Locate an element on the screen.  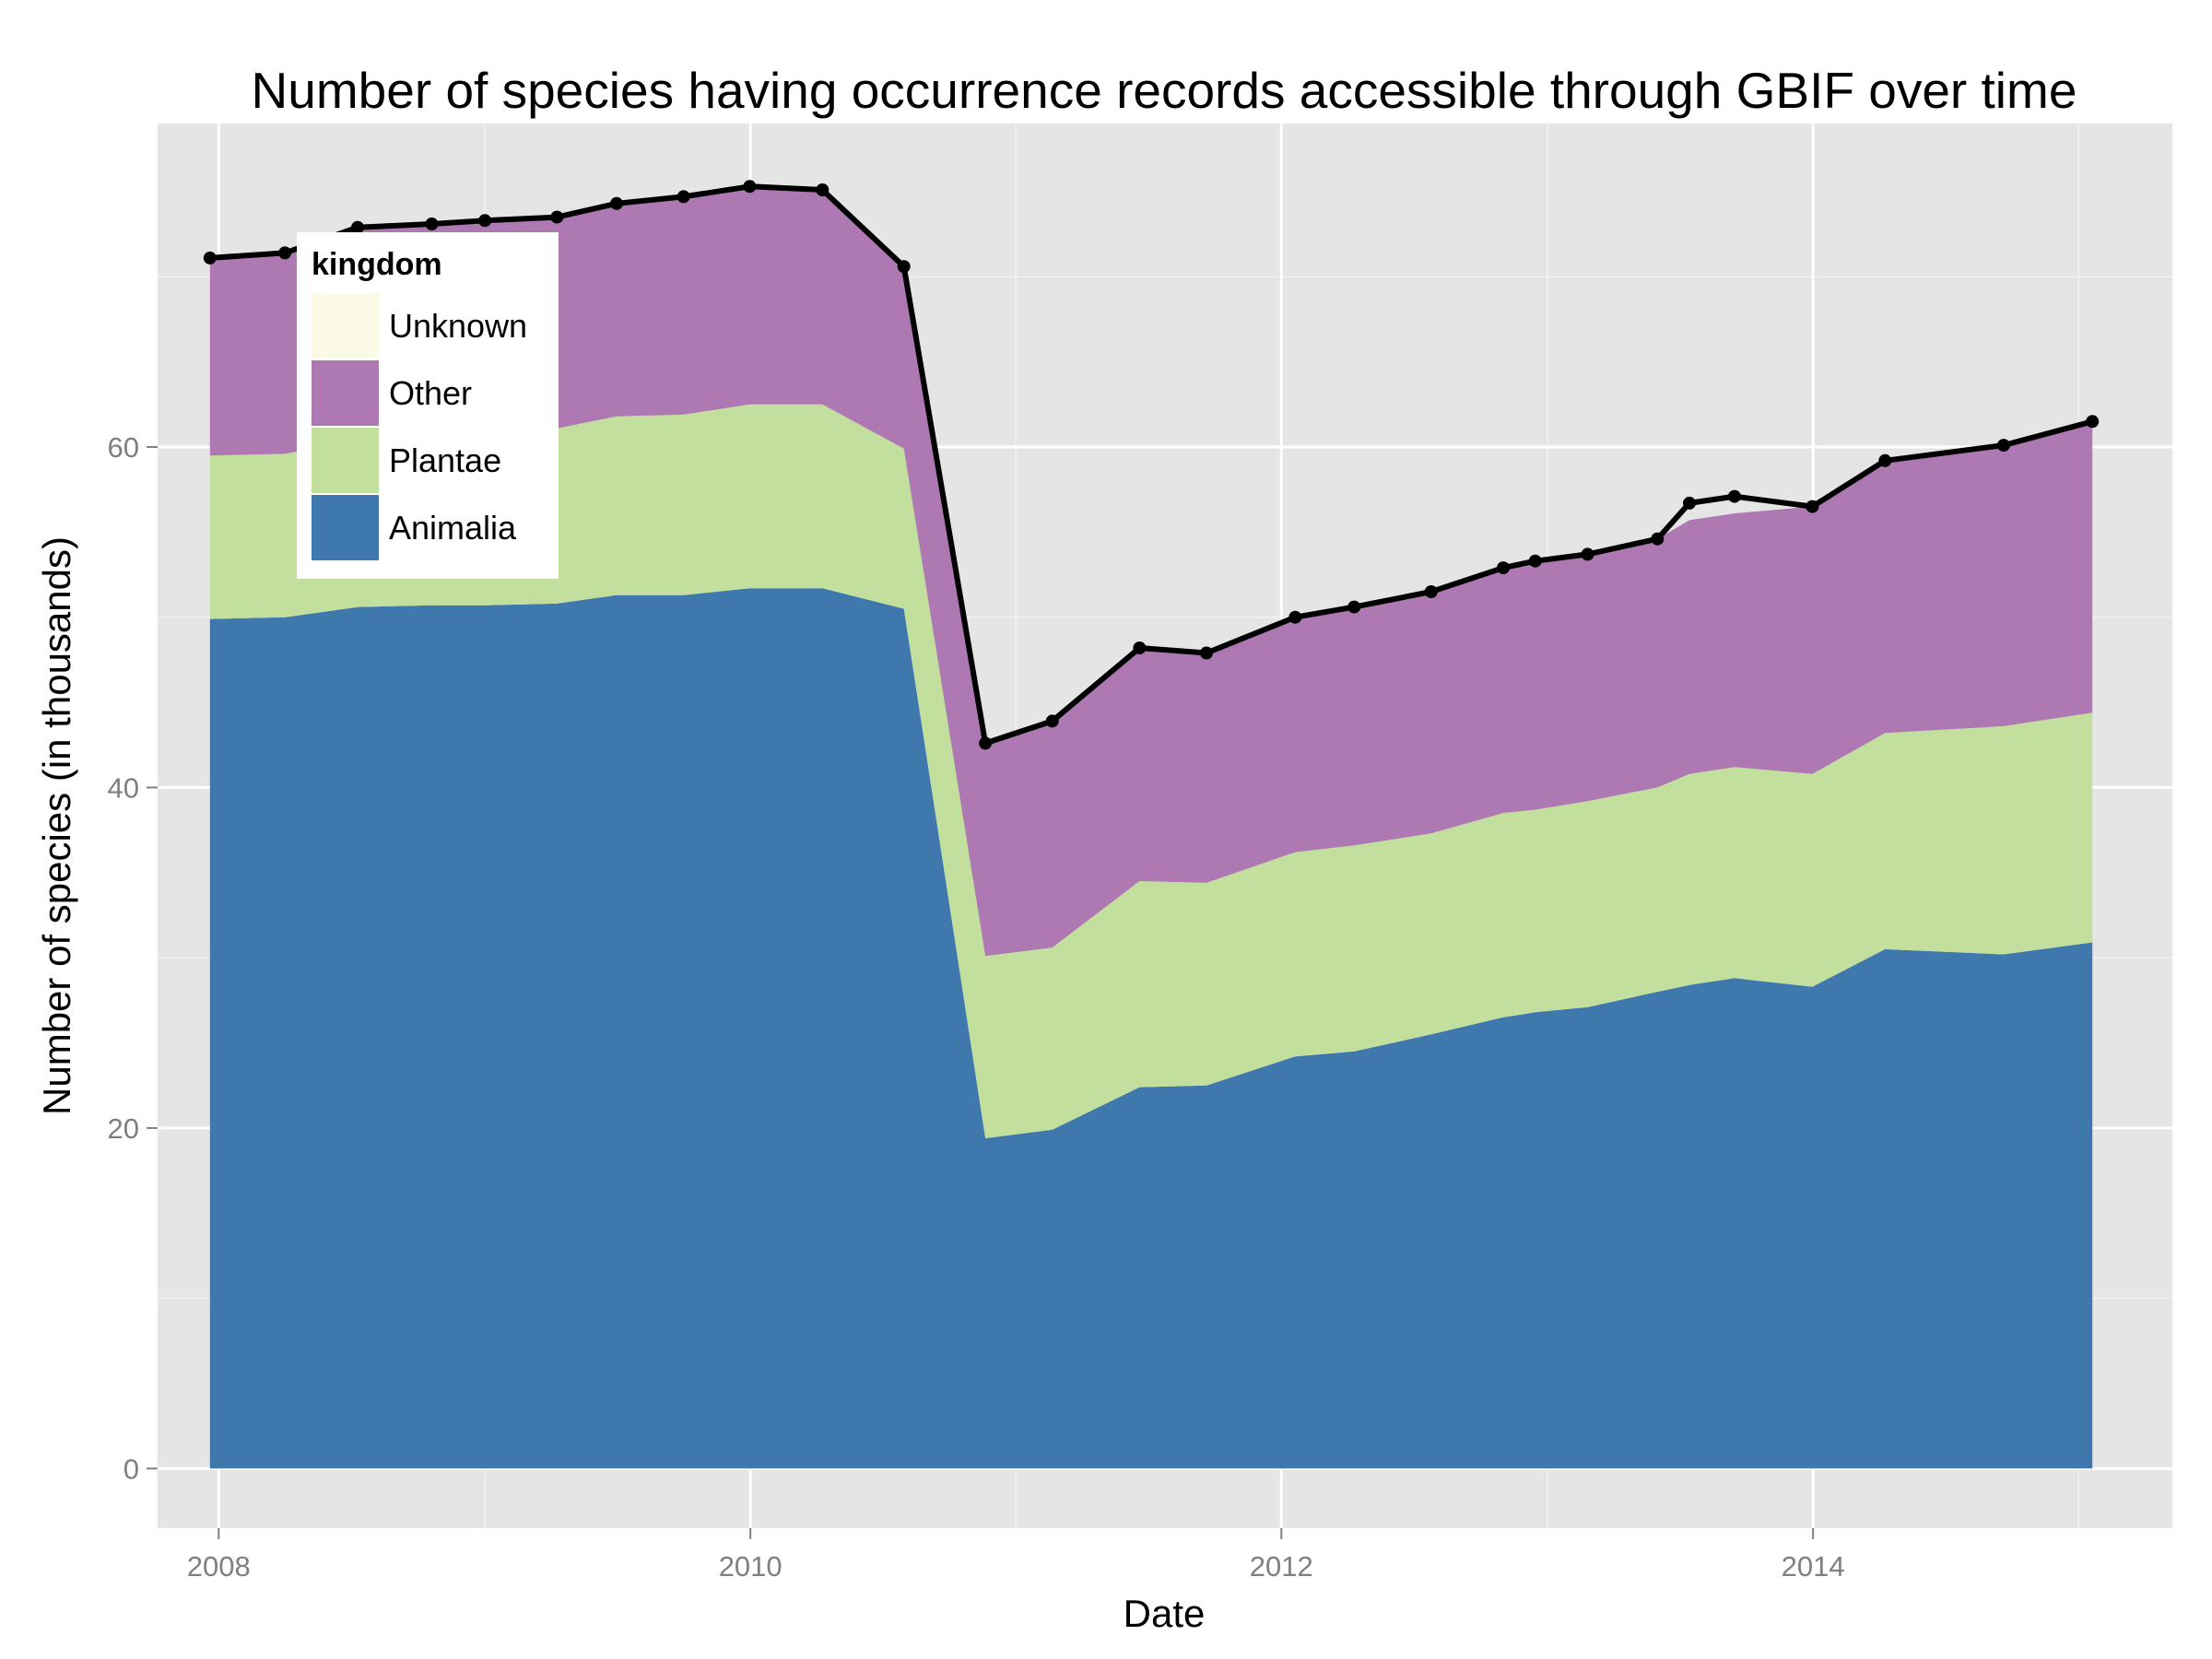
y-tick-label: 20 is located at coordinates (123, 1128).